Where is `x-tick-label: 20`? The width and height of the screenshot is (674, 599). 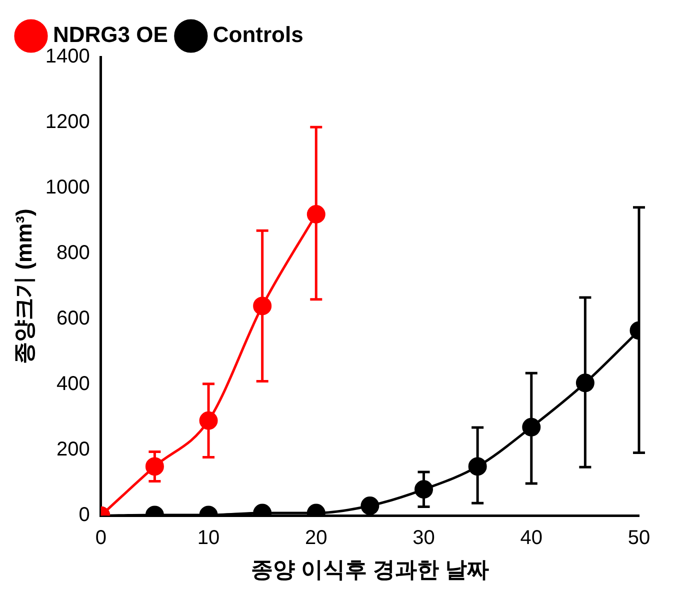
x-tick-label: 20 is located at coordinates (316, 538).